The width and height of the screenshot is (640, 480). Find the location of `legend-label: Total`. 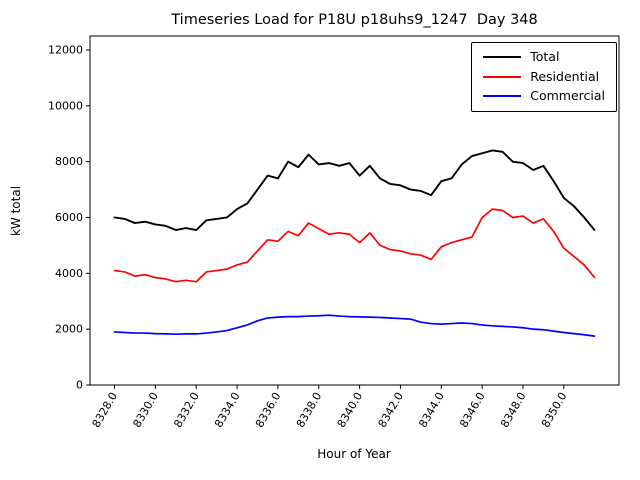

legend-label: Total is located at coordinates (545, 56).